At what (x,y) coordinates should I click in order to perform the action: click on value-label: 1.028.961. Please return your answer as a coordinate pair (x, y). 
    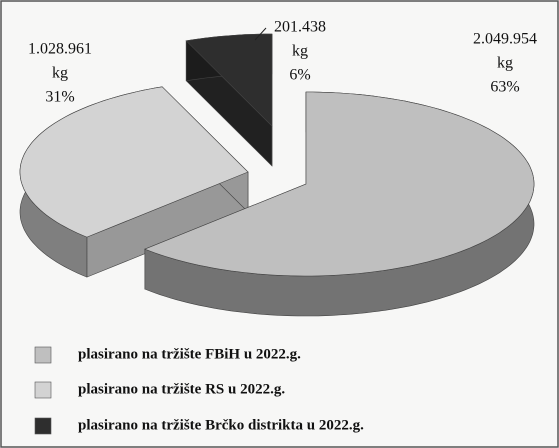
    Looking at the image, I should click on (60, 49).